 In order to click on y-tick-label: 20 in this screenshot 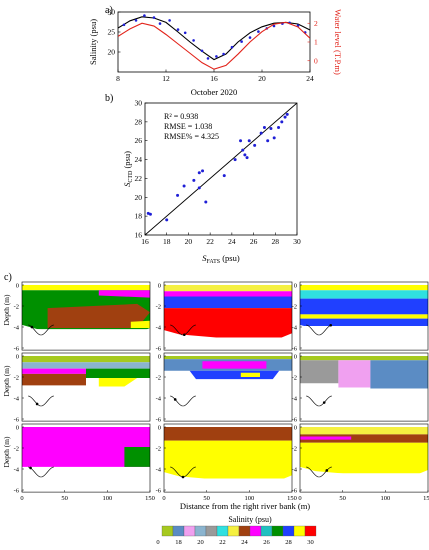, I will do `click(139, 197)`.